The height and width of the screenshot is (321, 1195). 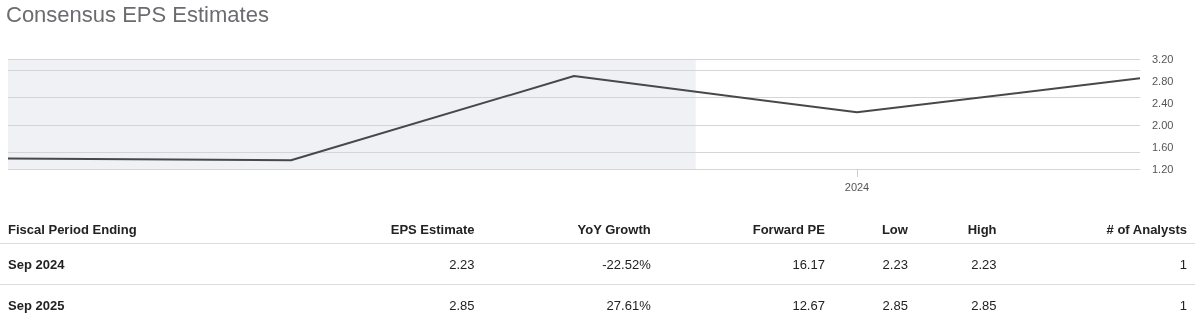 What do you see at coordinates (628, 305) in the screenshot?
I see `text: 27.61%` at bounding box center [628, 305].